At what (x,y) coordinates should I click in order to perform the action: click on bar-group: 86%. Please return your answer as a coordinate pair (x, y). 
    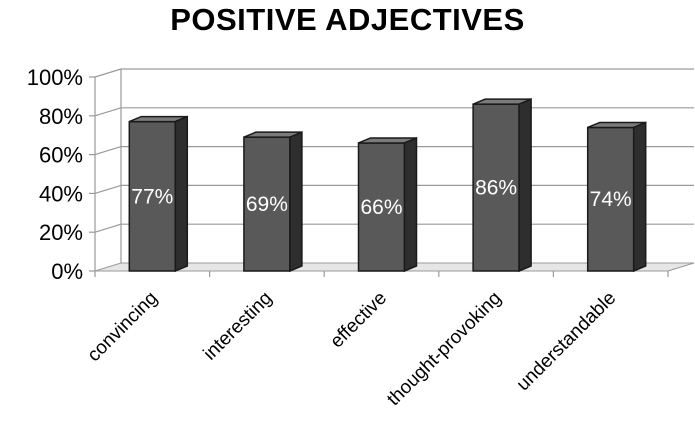
    Looking at the image, I should click on (502, 185).